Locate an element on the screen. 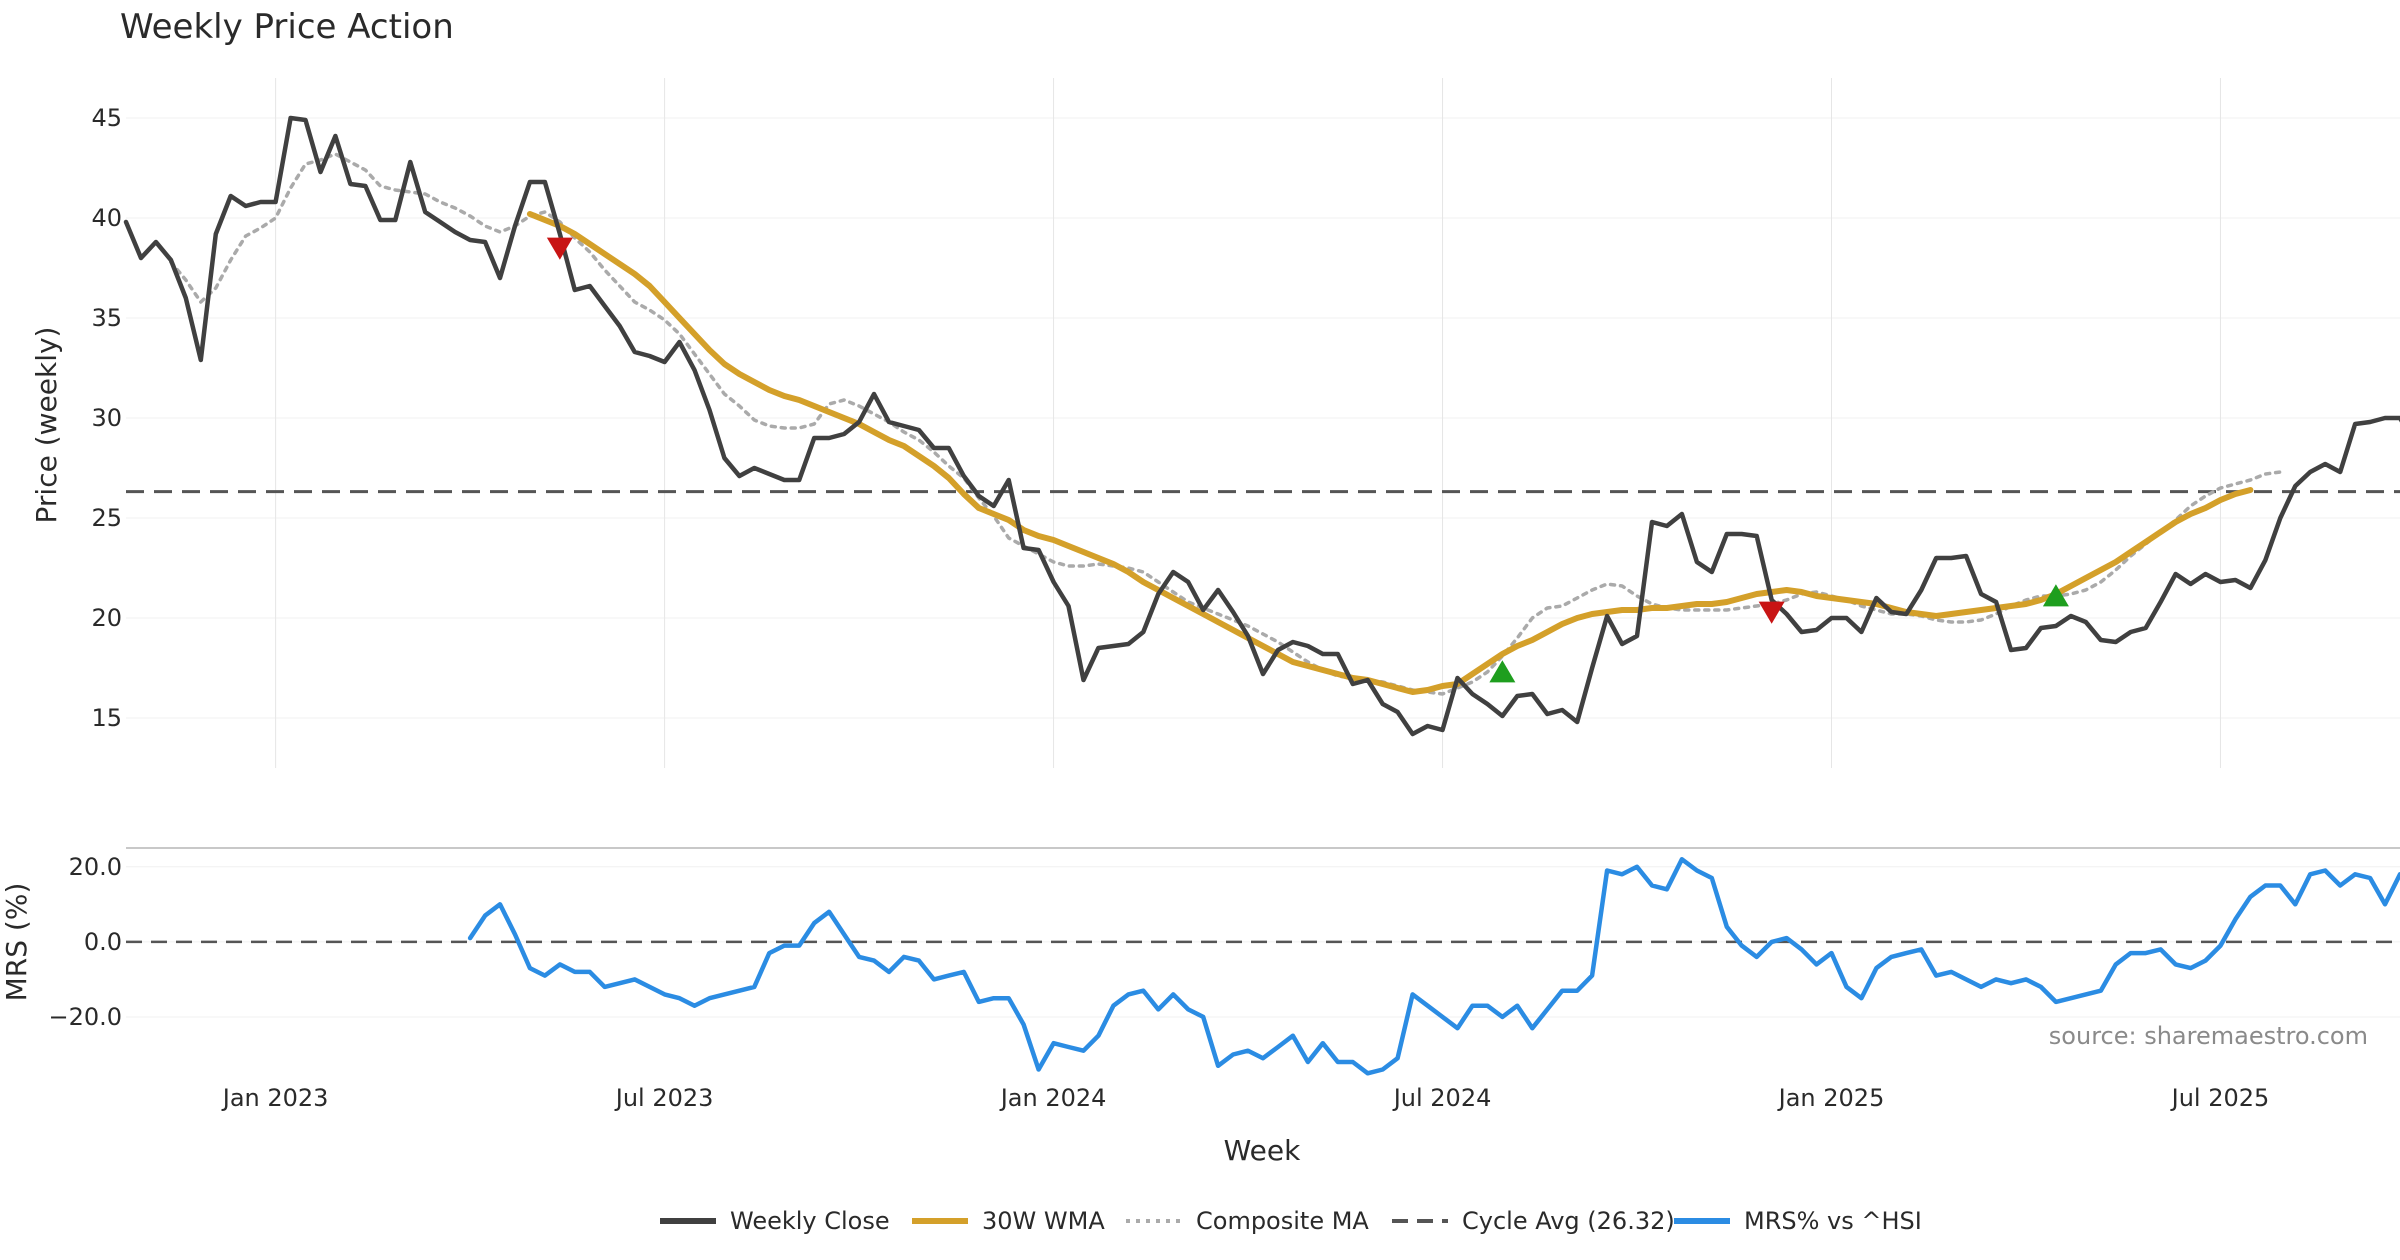  mrs-grid is located at coordinates (1263, 932).